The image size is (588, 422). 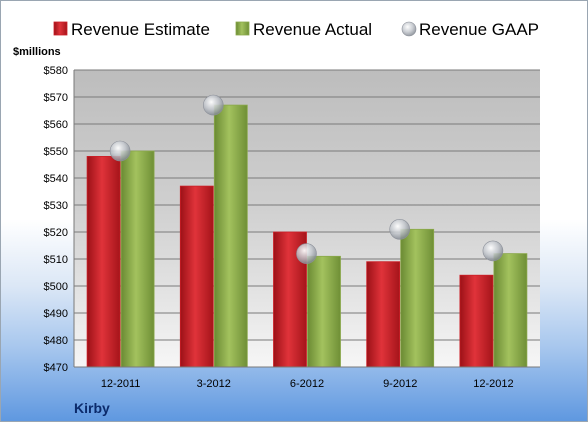 I want to click on actual-legend-swatch, so click(x=242, y=28).